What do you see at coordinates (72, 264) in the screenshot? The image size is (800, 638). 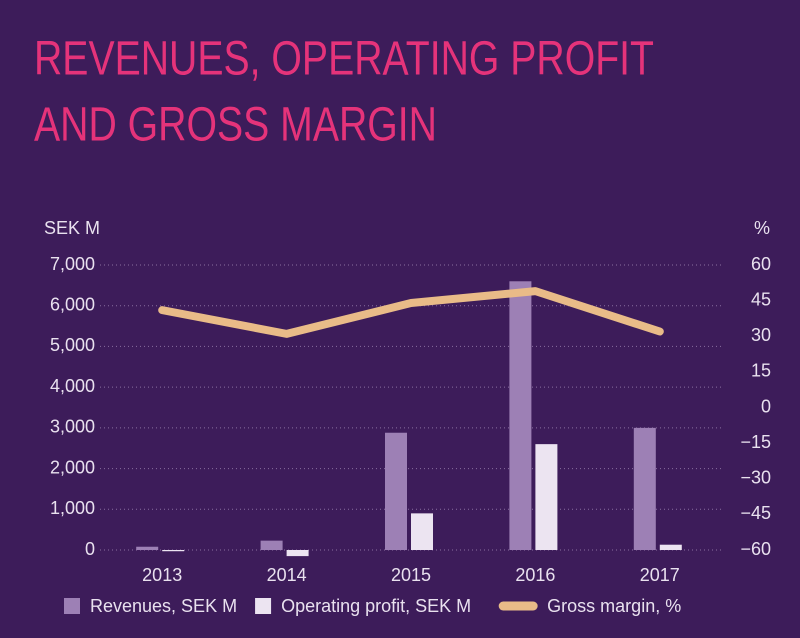 I see `y-tick-label: 7,000` at bounding box center [72, 264].